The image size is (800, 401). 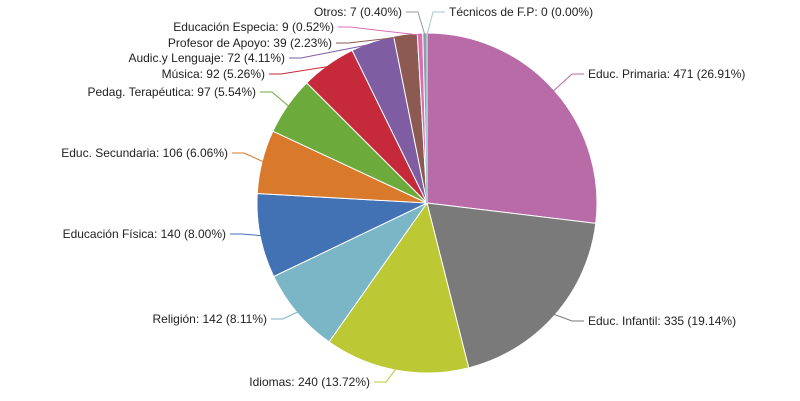 I want to click on slice-label-educacion-especia: Educación Especia: 9 (0.52%), so click(x=253, y=27).